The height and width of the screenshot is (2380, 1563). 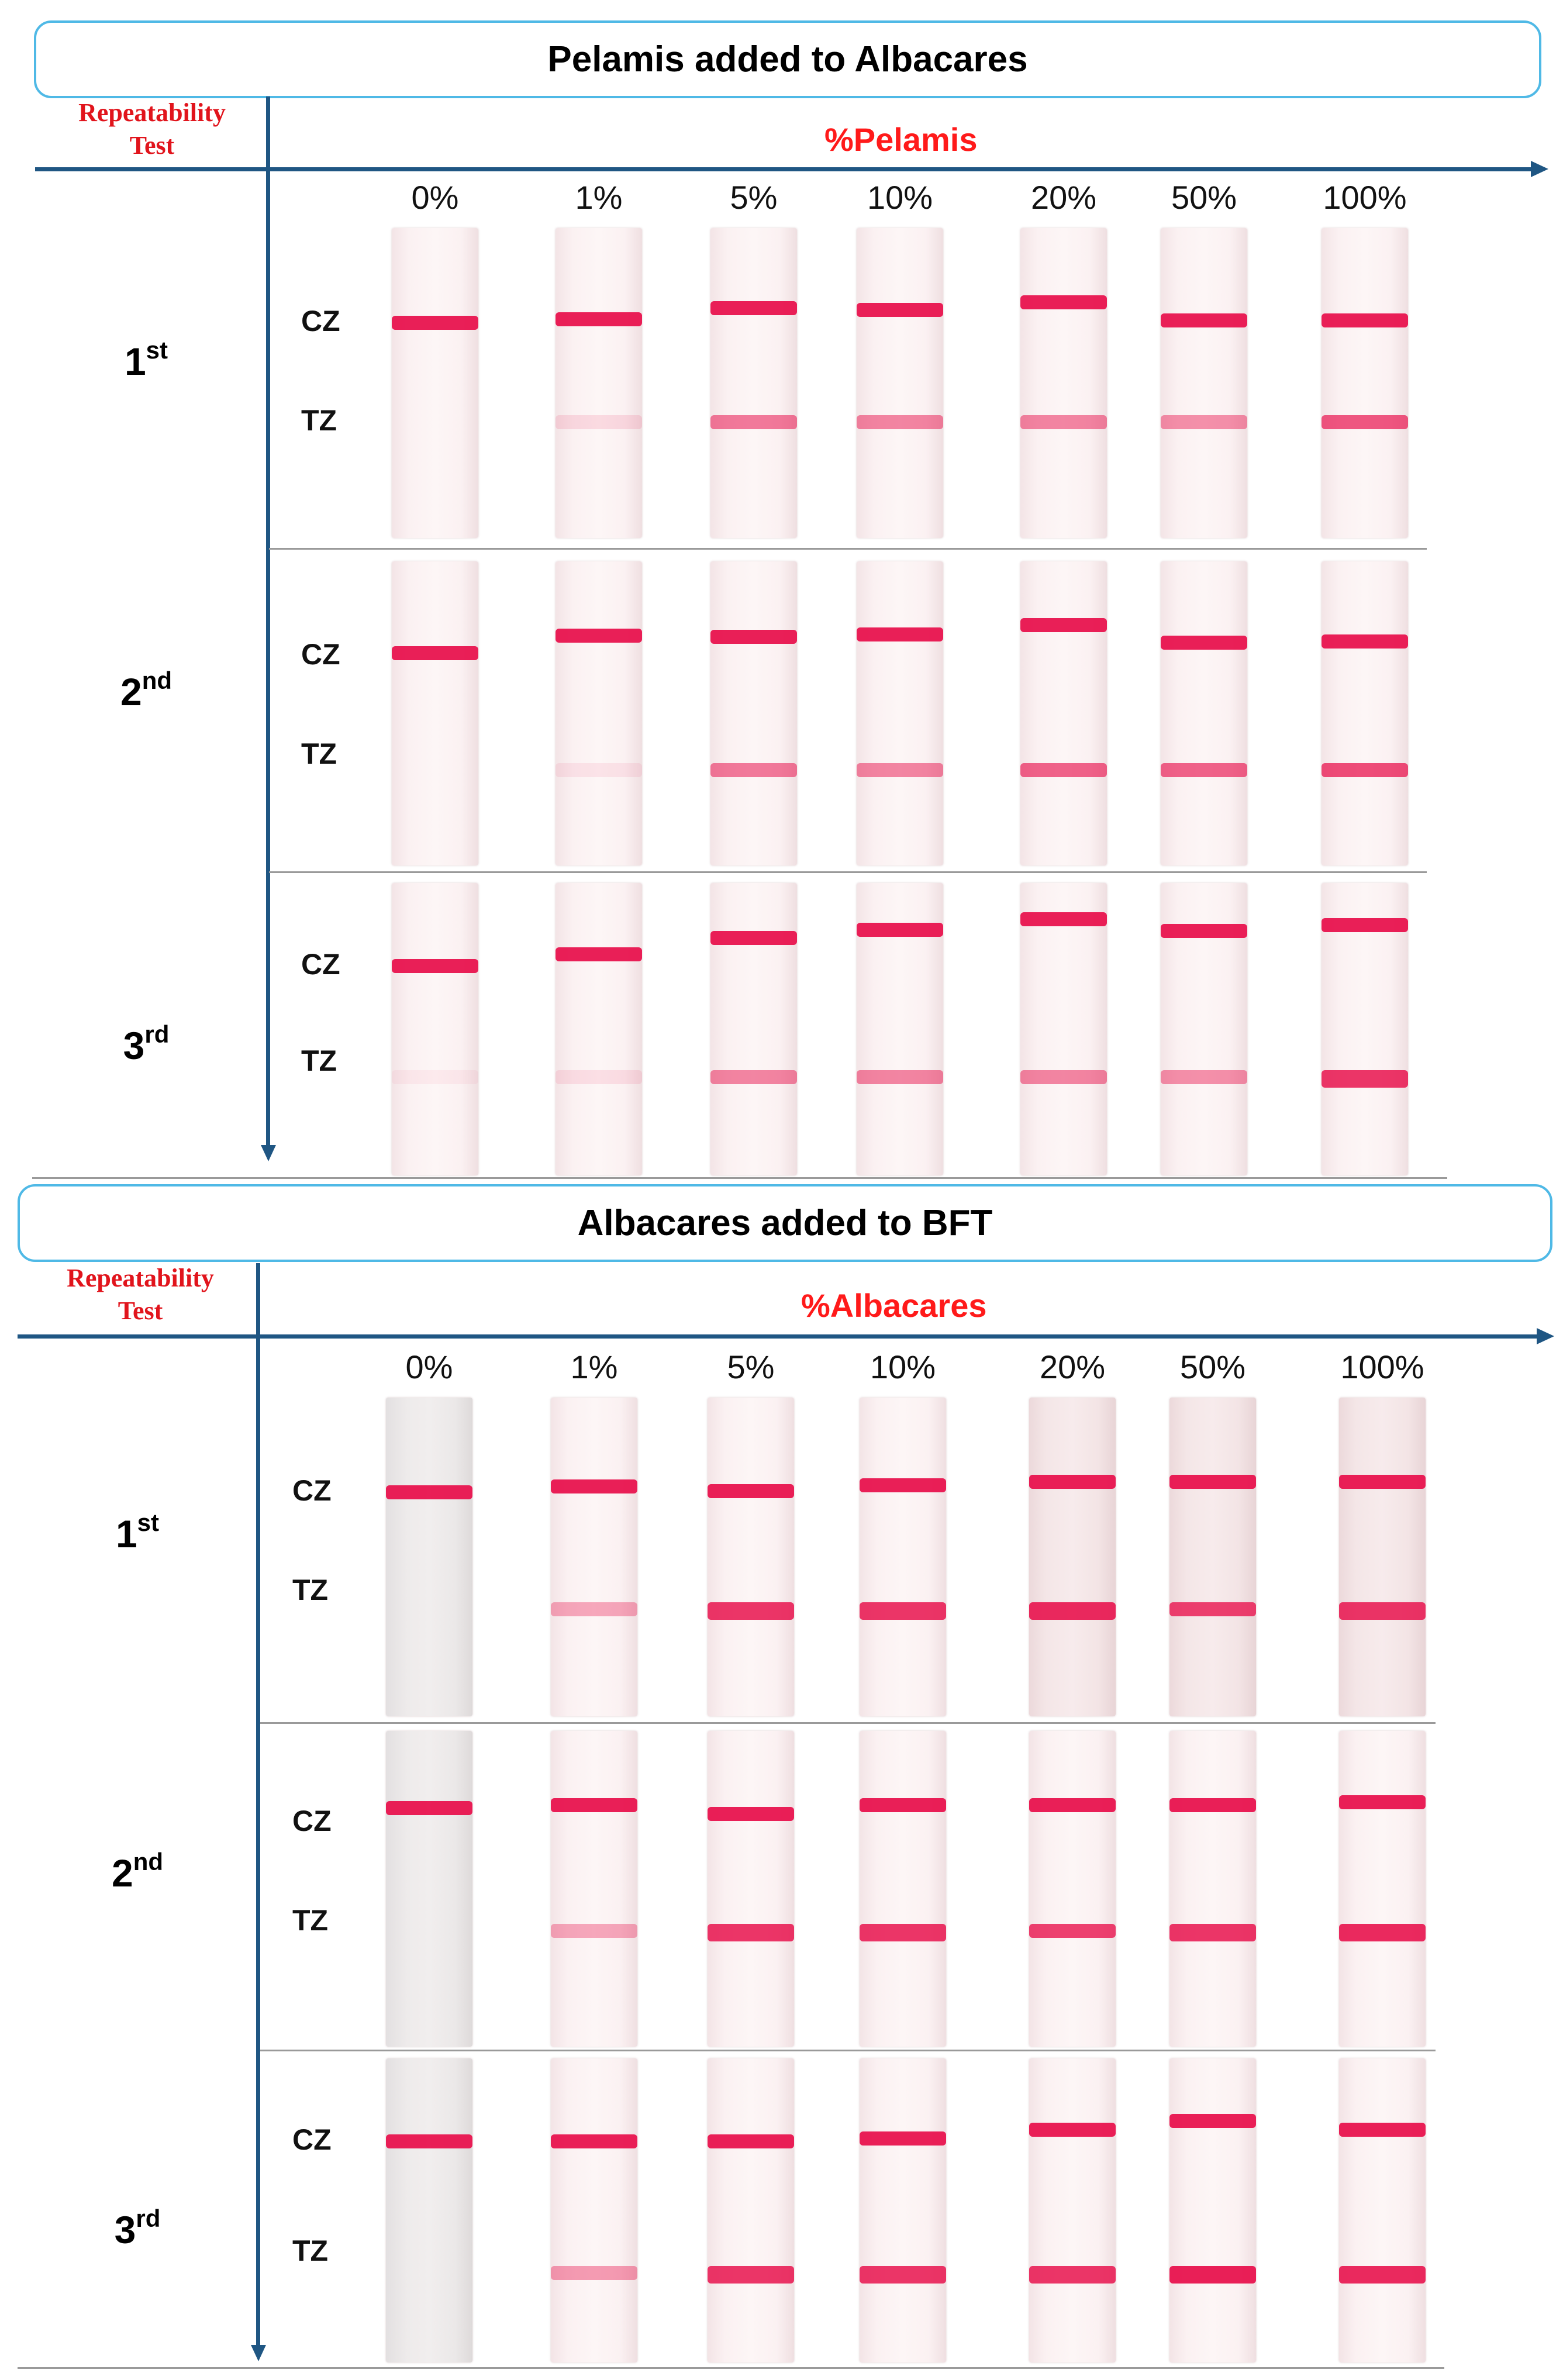 I want to click on percent-label: 100%, so click(x=1382, y=1366).